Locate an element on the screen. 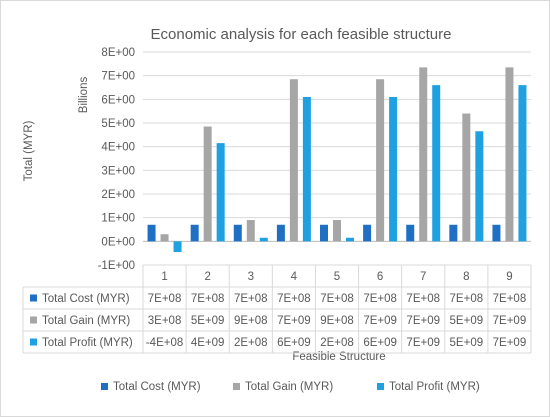 Image resolution: width=550 pixels, height=417 pixels. x-tick-label: 6 is located at coordinates (380, 277).